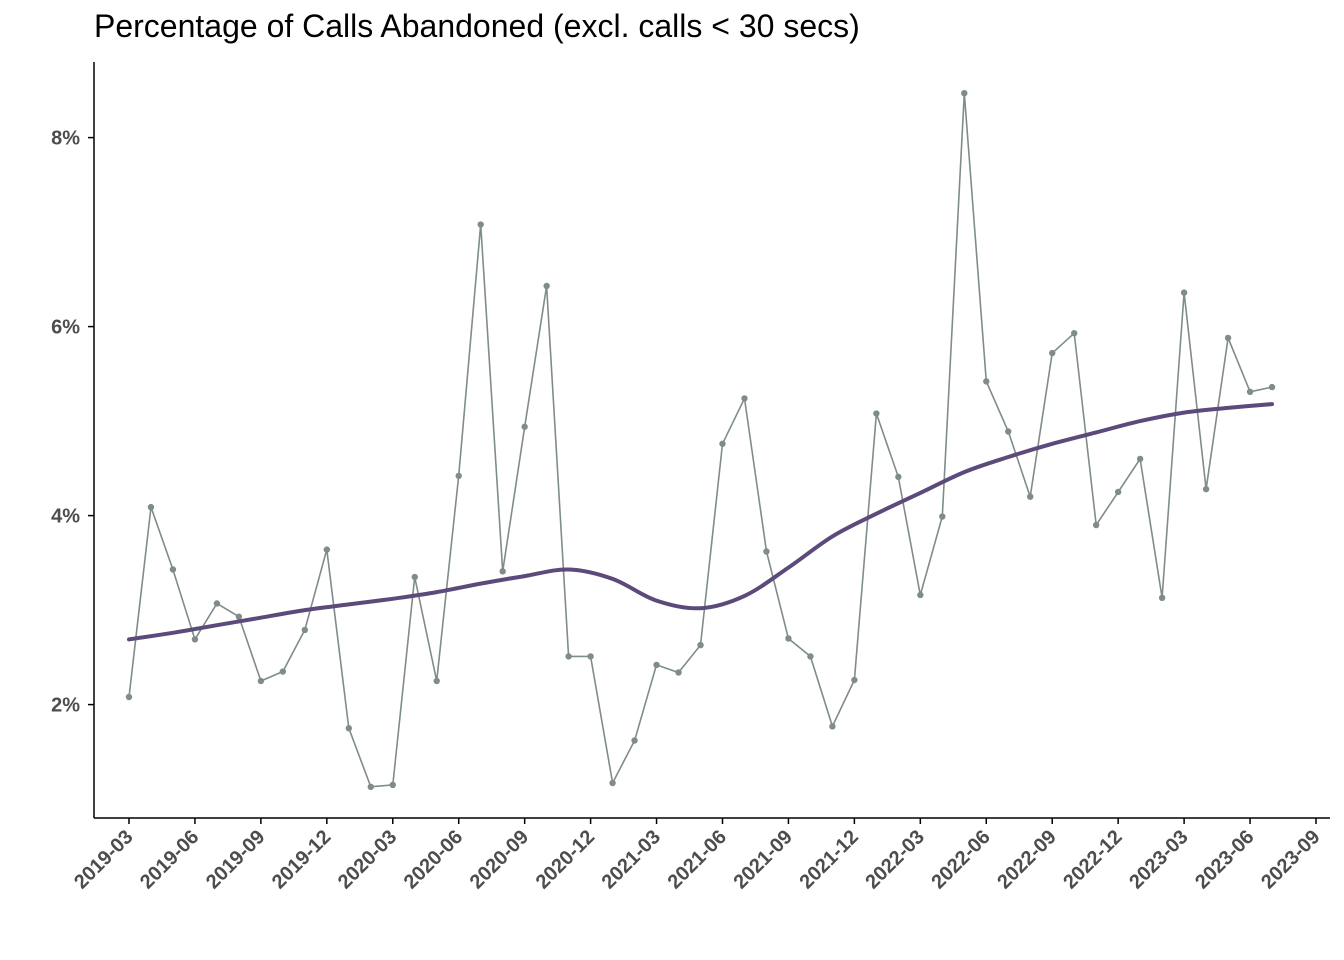 The height and width of the screenshot is (960, 1344). What do you see at coordinates (235, 859) in the screenshot?
I see `x-tick-label: 2019-09` at bounding box center [235, 859].